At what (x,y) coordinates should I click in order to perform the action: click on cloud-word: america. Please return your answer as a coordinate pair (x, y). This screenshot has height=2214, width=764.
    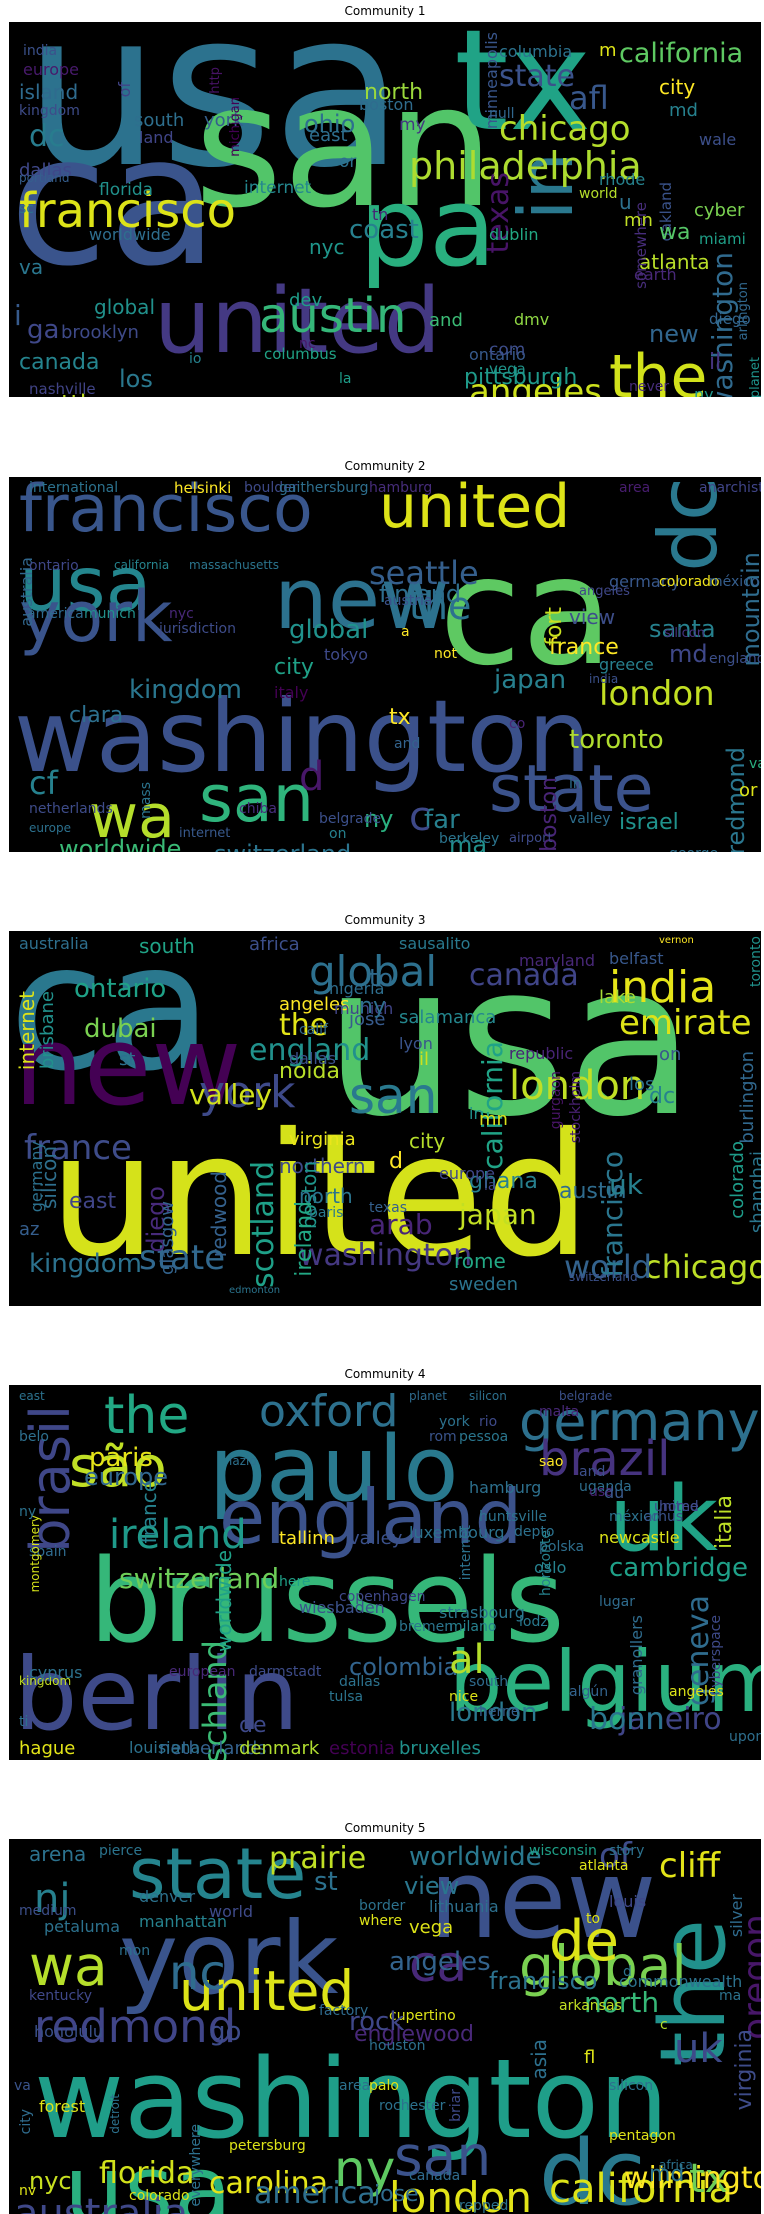
    Looking at the image, I should click on (55, 614).